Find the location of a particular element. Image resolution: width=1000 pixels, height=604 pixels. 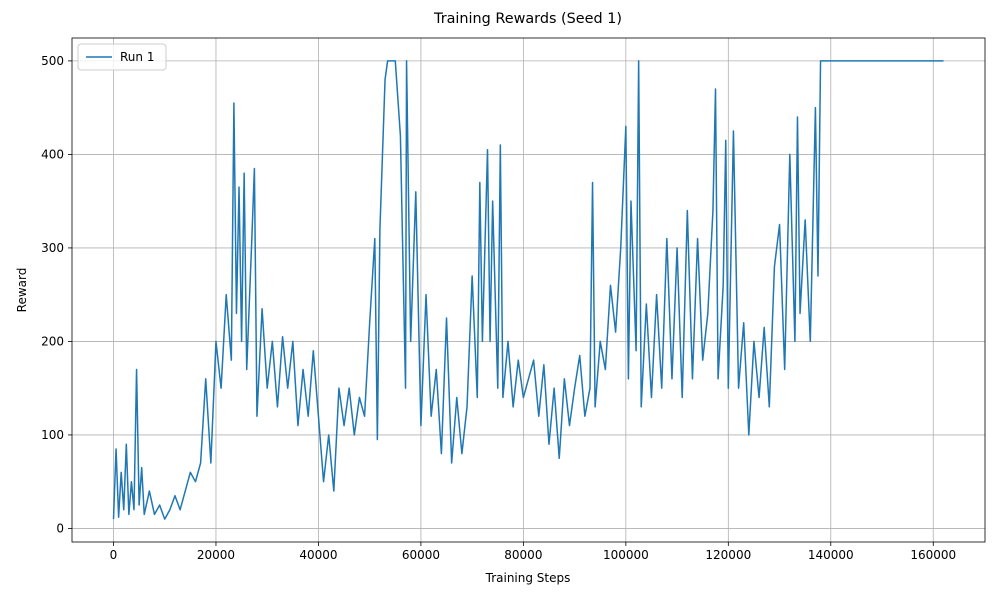

x-tick-label: 160000 is located at coordinates (933, 555).